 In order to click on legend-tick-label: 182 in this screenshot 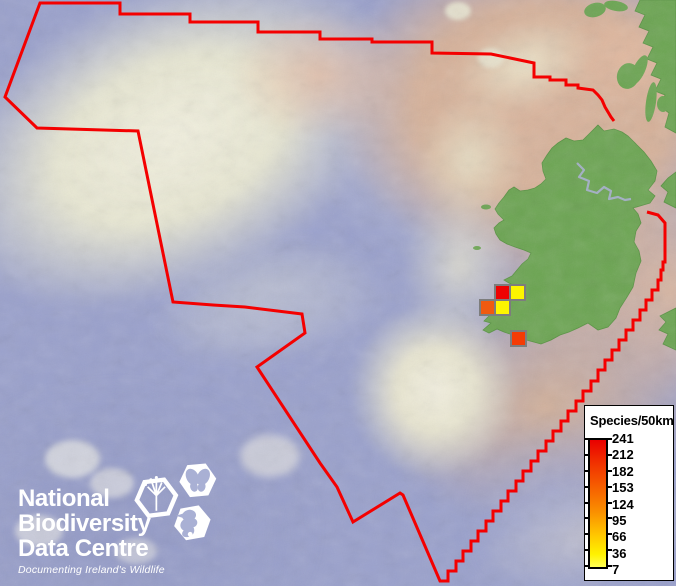, I will do `click(623, 471)`.